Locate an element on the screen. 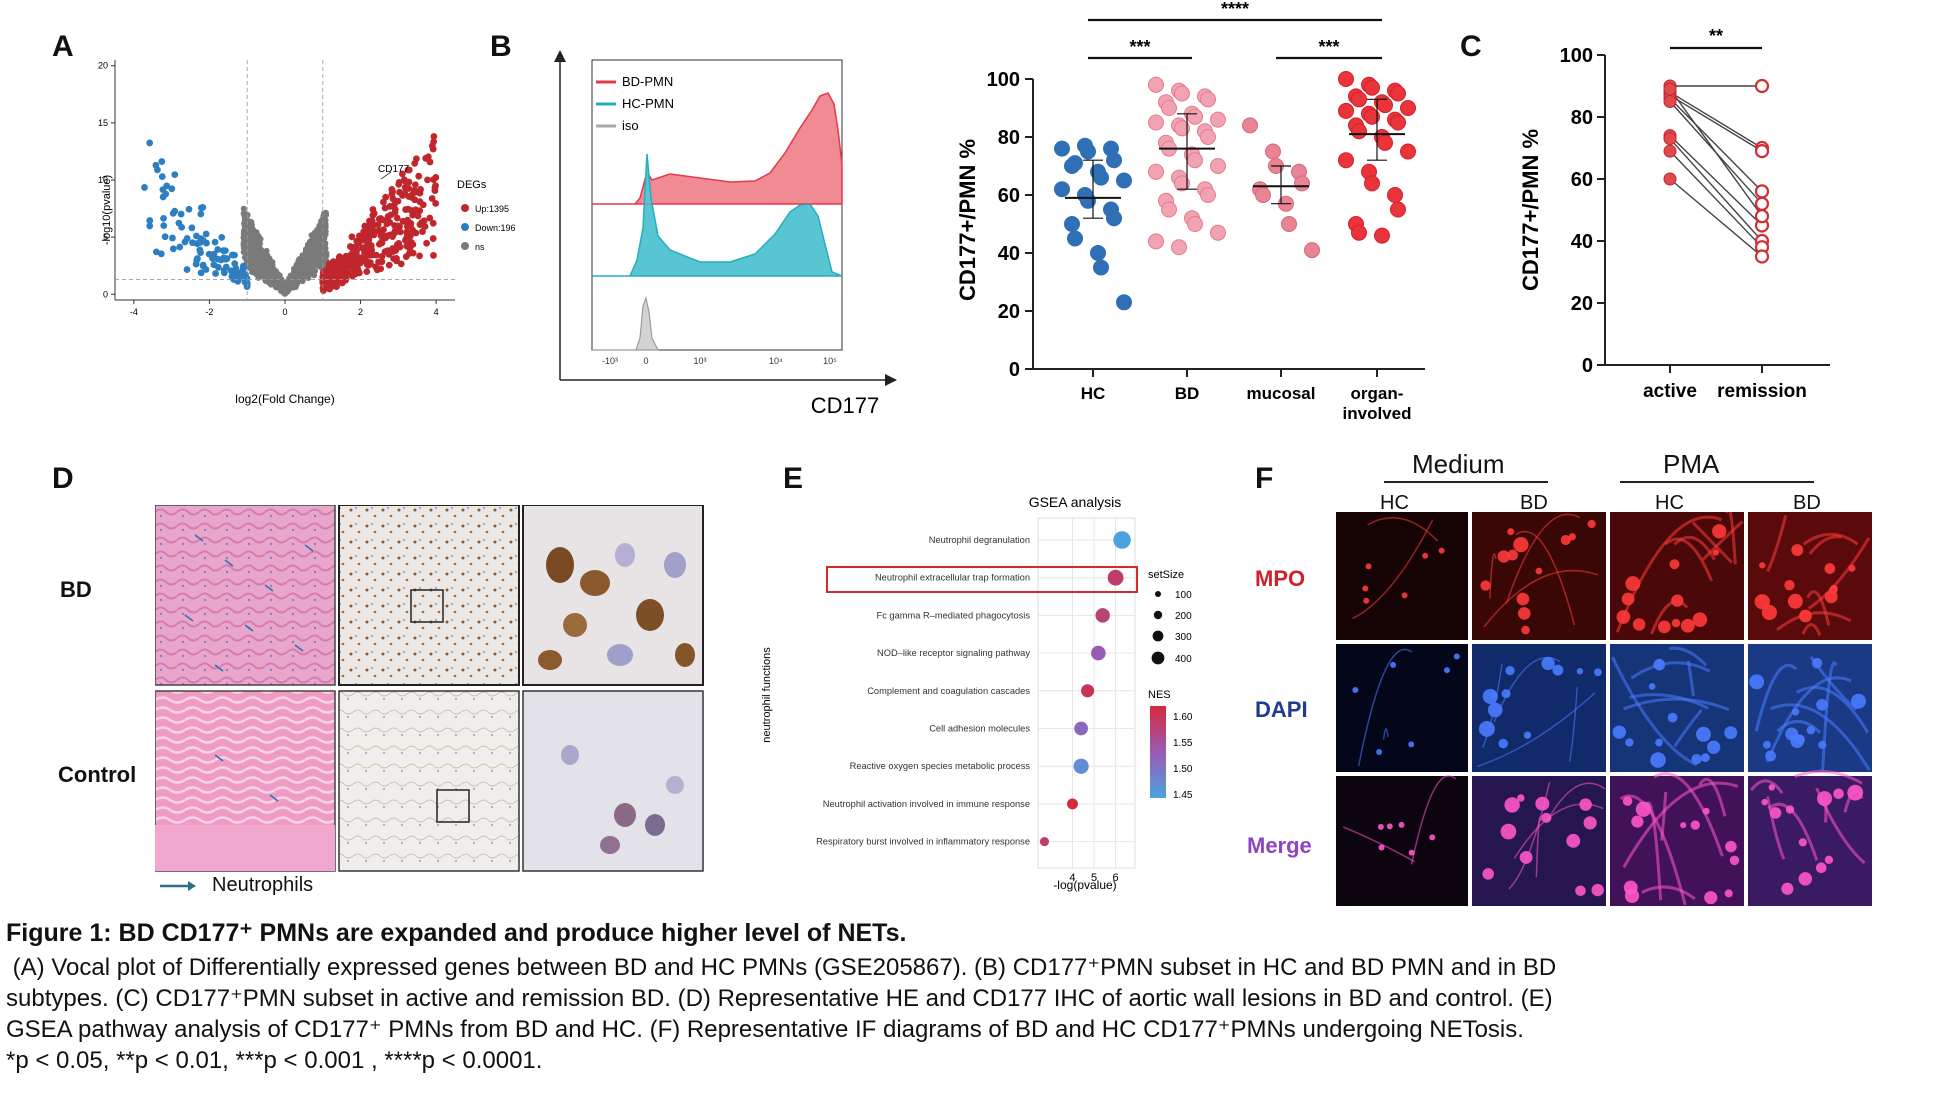 The image size is (1934, 1108). volcano-y-tick: 10 is located at coordinates (103, 180).